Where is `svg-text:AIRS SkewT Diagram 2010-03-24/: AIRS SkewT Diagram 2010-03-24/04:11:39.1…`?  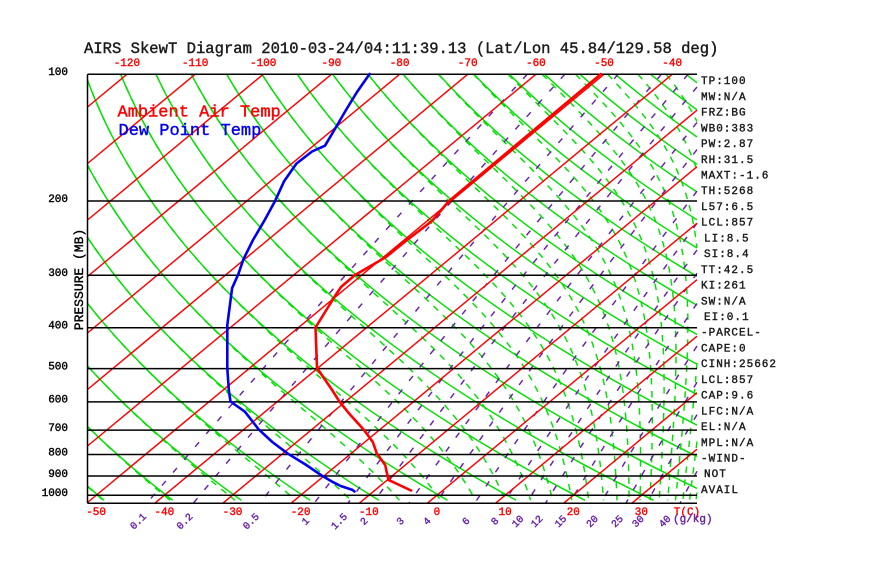 svg-text:AIRS SkewT Diagram 2010-03-24/: AIRS SkewT Diagram 2010-03-24/04:11:39.1… is located at coordinates (401, 49).